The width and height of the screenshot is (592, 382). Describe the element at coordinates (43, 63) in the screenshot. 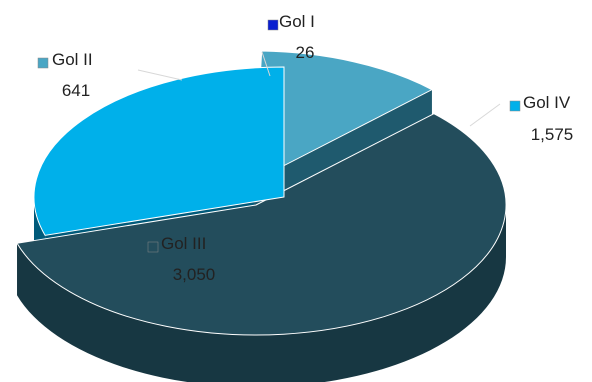

I see `legend-marker-gol-ii` at that location.